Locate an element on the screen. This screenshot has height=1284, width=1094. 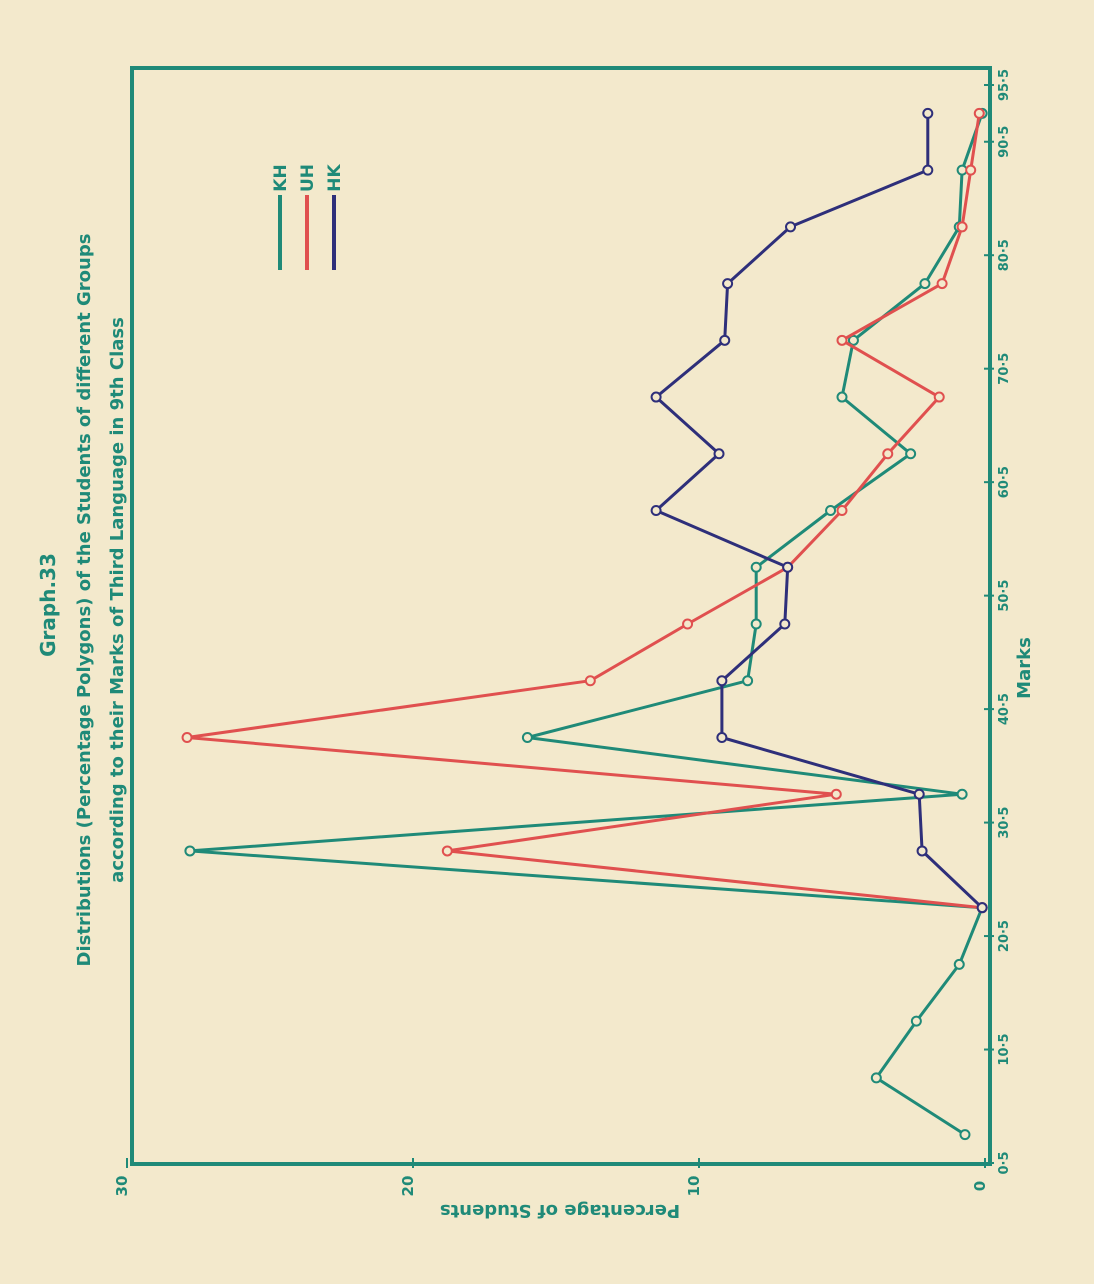
x-tick-label: 40·5 is located at coordinates (1004, 709).